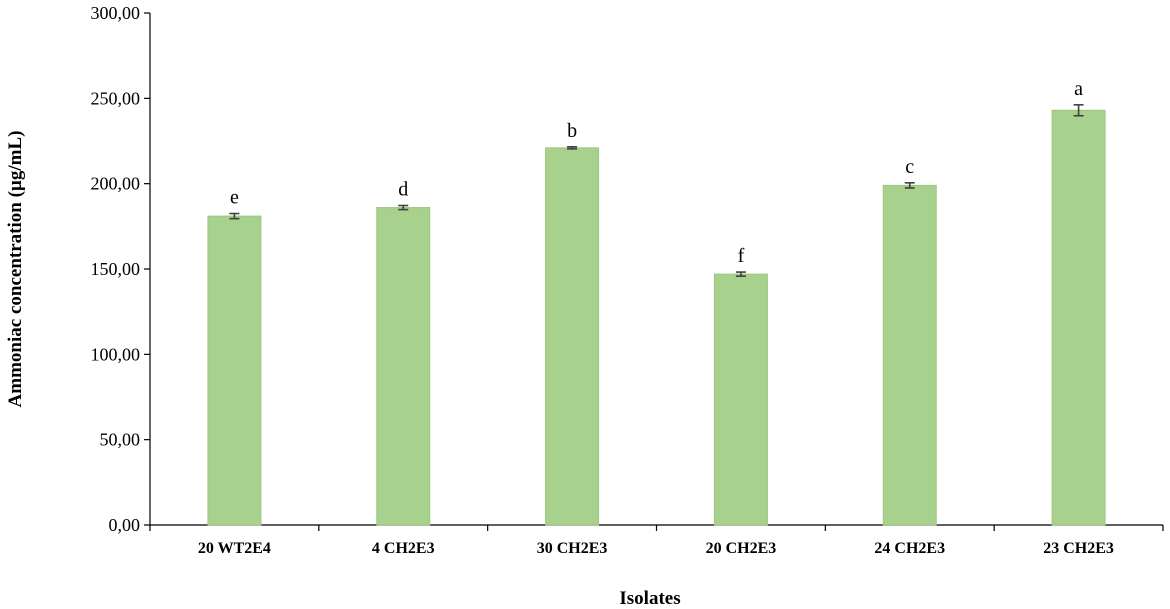  Describe the element at coordinates (234, 548) in the screenshot. I see `x-tick-label: 20 WT2E4` at that location.